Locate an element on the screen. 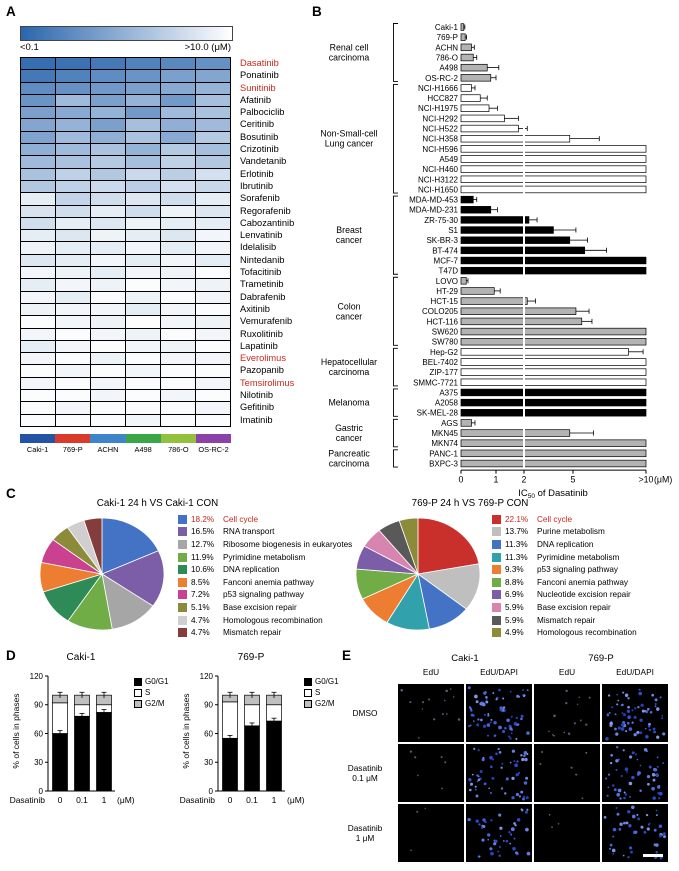 Image resolution: width=679 pixels, height=871 pixels. heatmap-row: Everolimus is located at coordinates (157, 359).